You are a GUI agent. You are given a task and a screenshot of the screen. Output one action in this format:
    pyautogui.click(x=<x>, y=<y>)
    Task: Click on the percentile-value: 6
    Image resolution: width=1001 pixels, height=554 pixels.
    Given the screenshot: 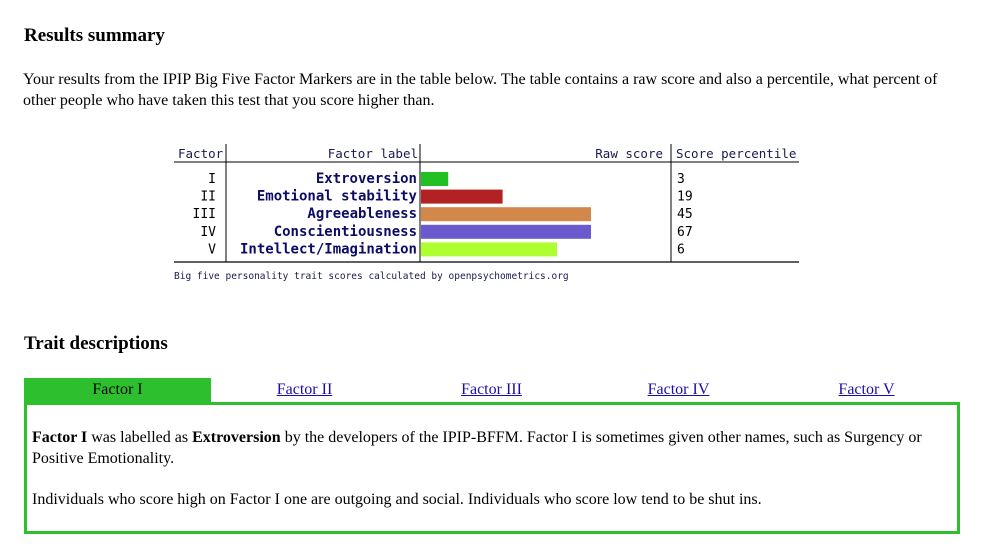 What is the action you would take?
    pyautogui.click(x=681, y=249)
    